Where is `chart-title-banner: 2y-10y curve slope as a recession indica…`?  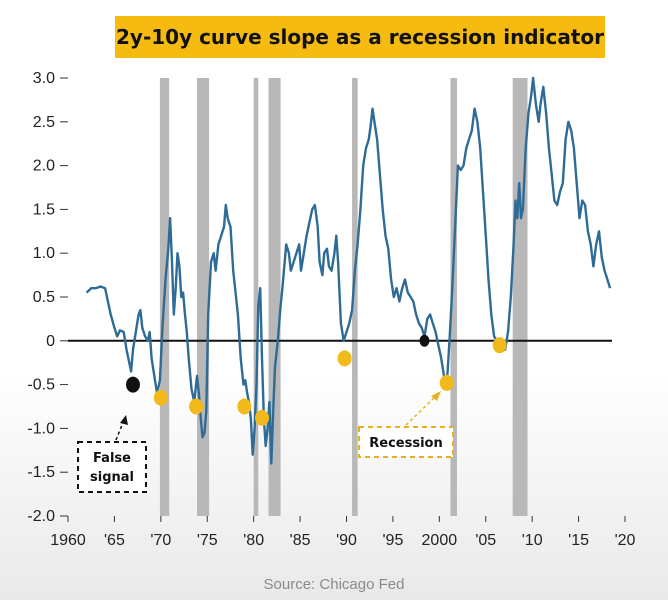 chart-title-banner: 2y-10y curve slope as a recession indica… is located at coordinates (360, 37).